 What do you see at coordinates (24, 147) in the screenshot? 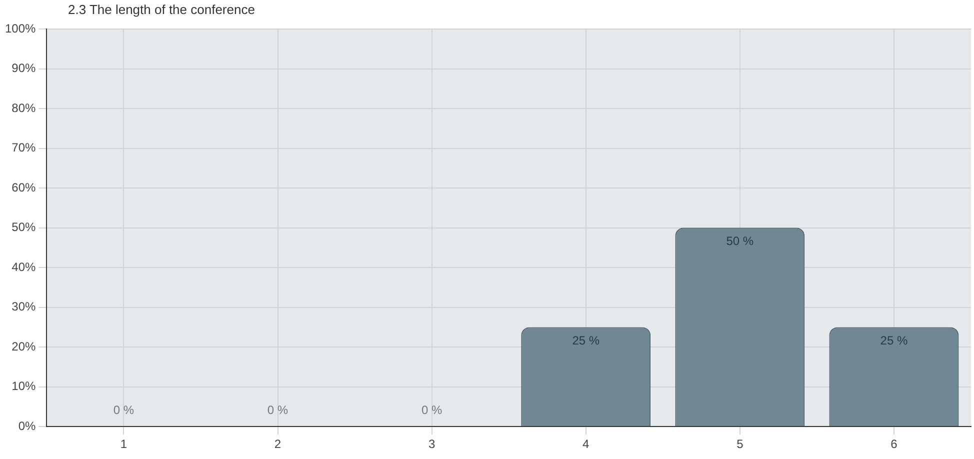
I see `y-tick-label: 70%` at bounding box center [24, 147].